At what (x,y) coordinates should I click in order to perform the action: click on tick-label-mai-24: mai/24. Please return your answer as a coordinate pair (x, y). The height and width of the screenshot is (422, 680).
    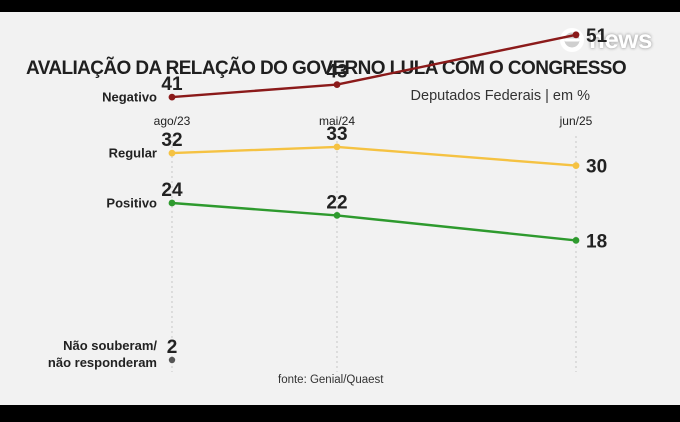
    Looking at the image, I should click on (337, 121).